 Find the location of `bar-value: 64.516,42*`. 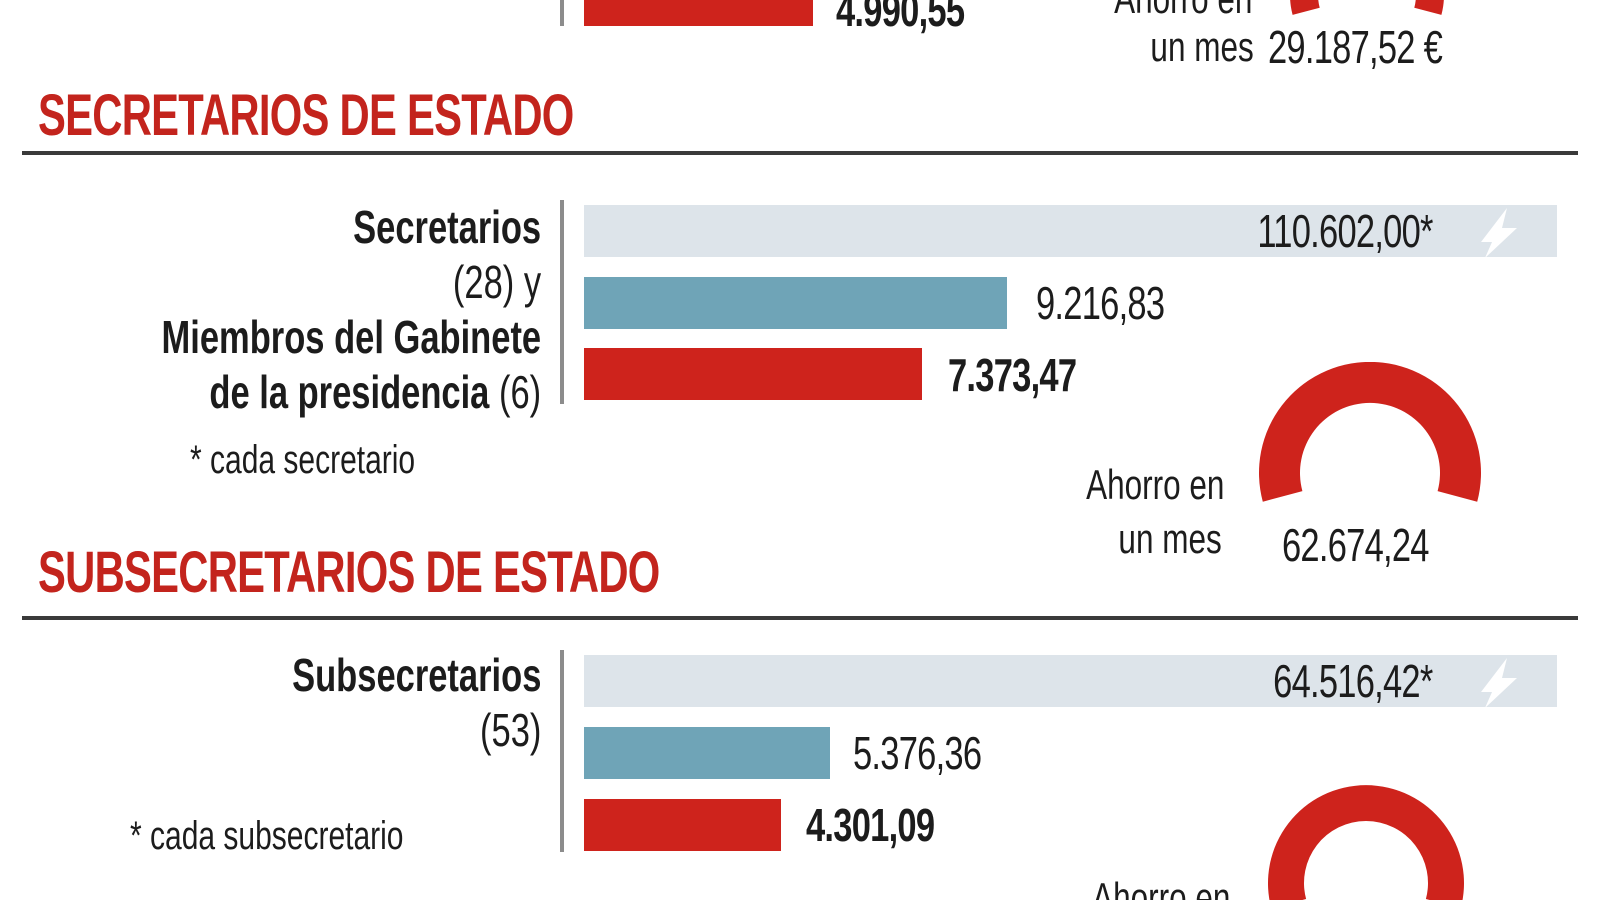

bar-value: 64.516,42* is located at coordinates (1353, 681).